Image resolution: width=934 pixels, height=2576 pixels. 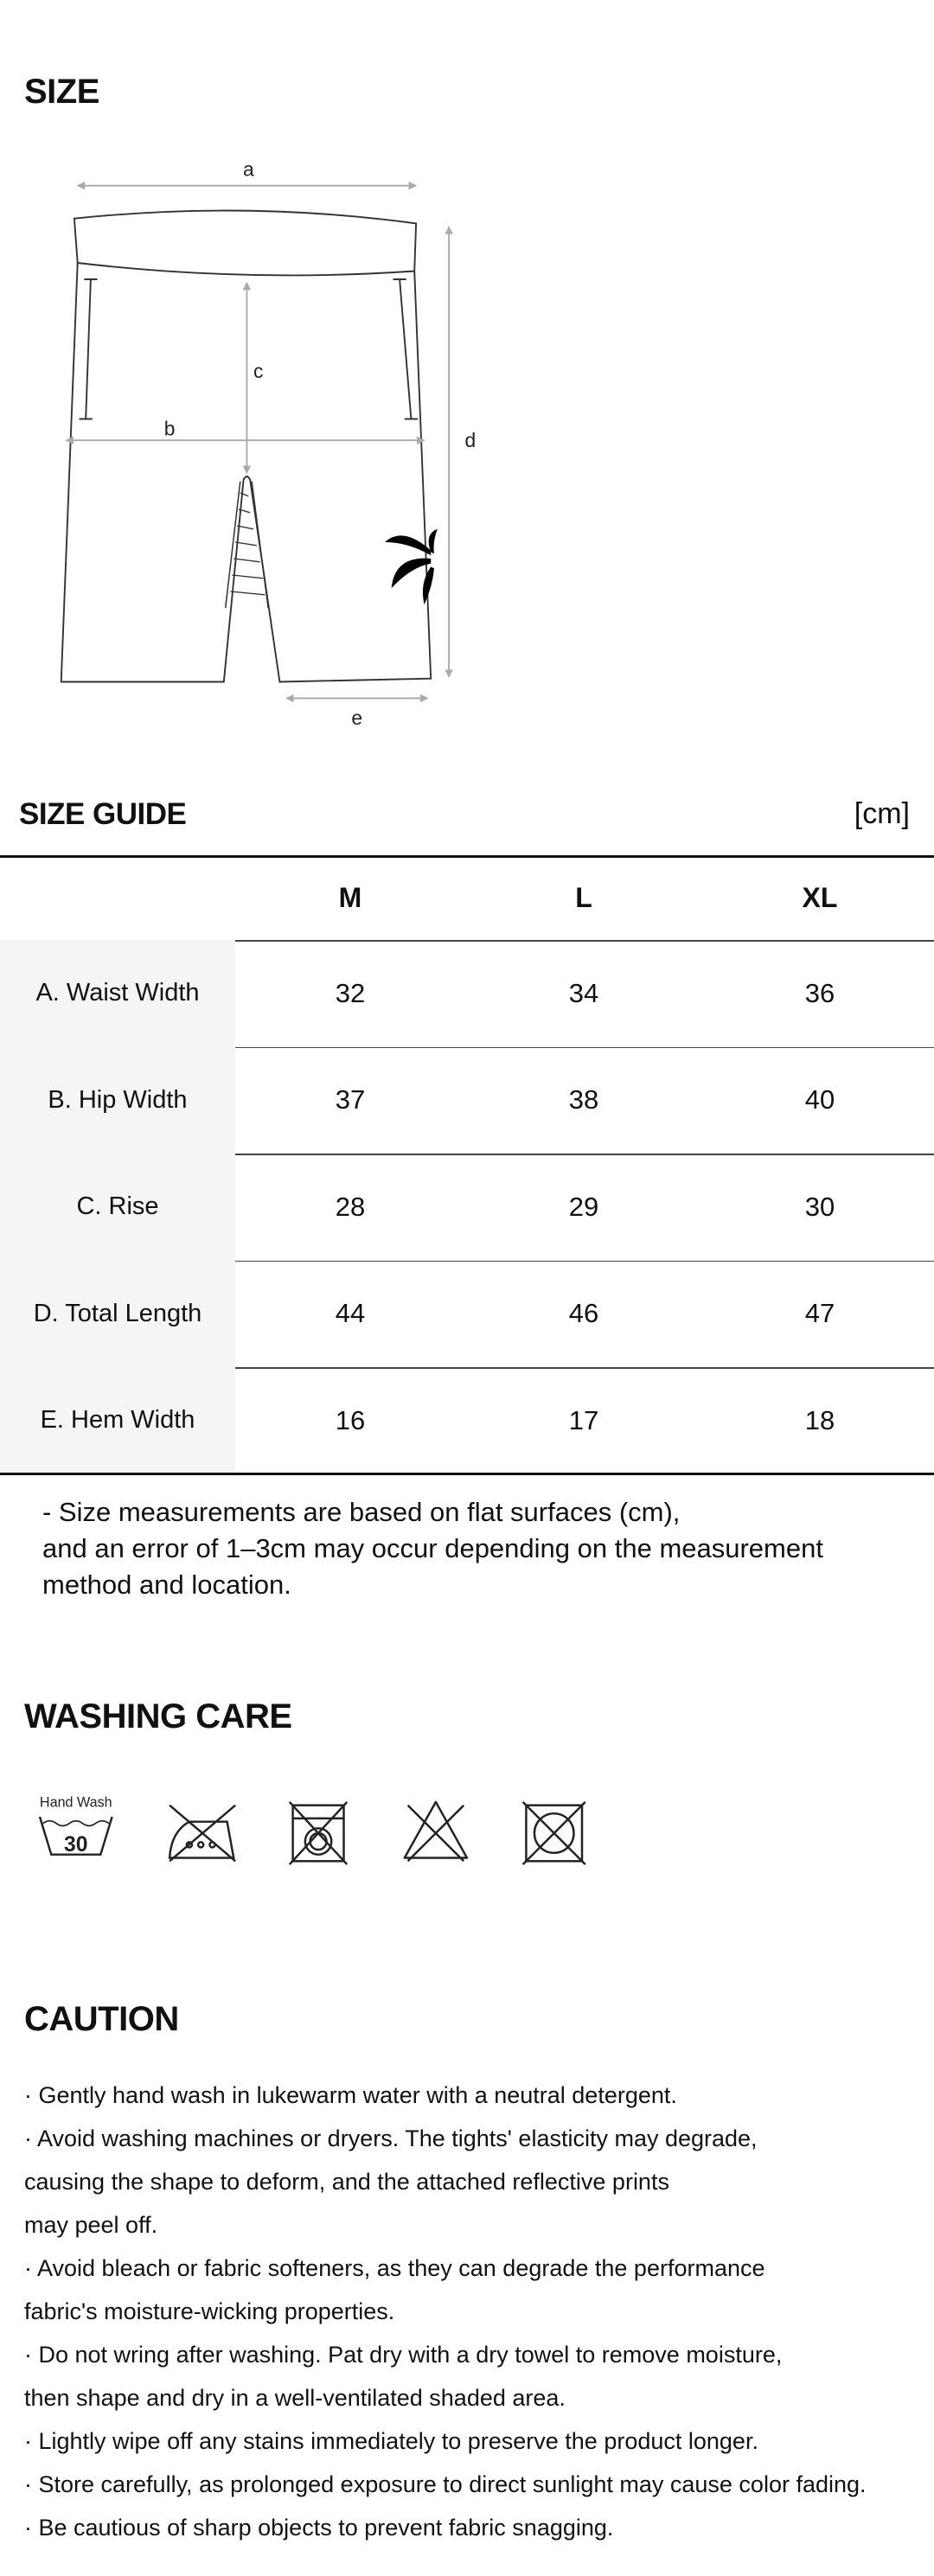 I want to click on table-top-rule, so click(x=467, y=856).